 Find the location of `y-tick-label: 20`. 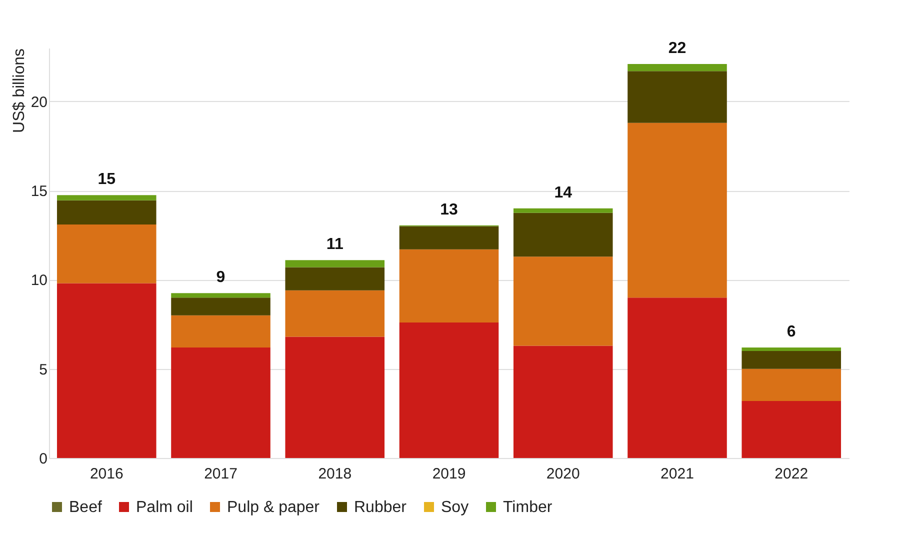

y-tick-label: 20 is located at coordinates (39, 102).